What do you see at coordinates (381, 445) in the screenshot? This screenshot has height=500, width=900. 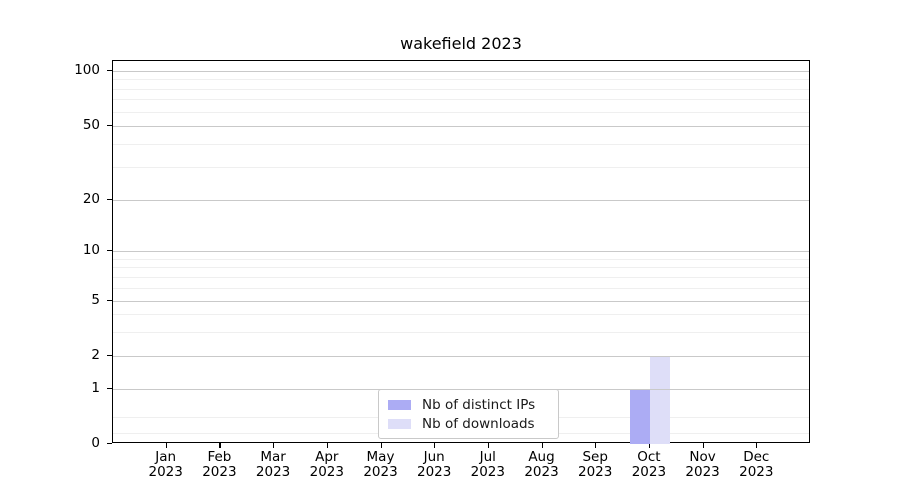 I see `xtick-mark-may` at bounding box center [381, 445].